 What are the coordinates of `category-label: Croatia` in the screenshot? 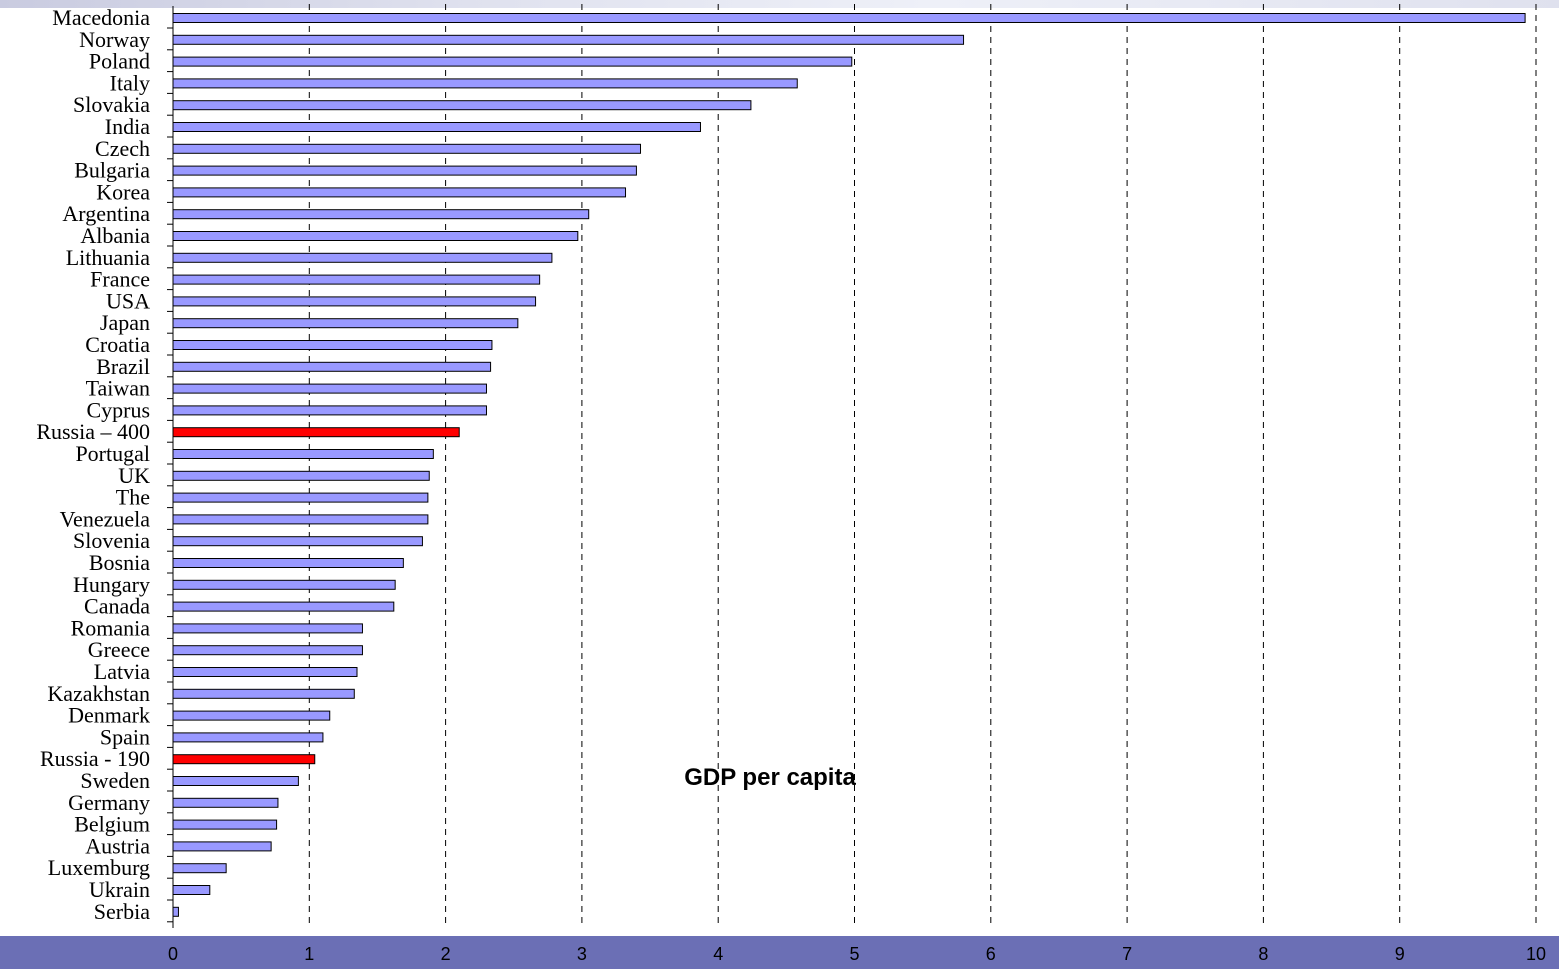 It's located at (117, 344).